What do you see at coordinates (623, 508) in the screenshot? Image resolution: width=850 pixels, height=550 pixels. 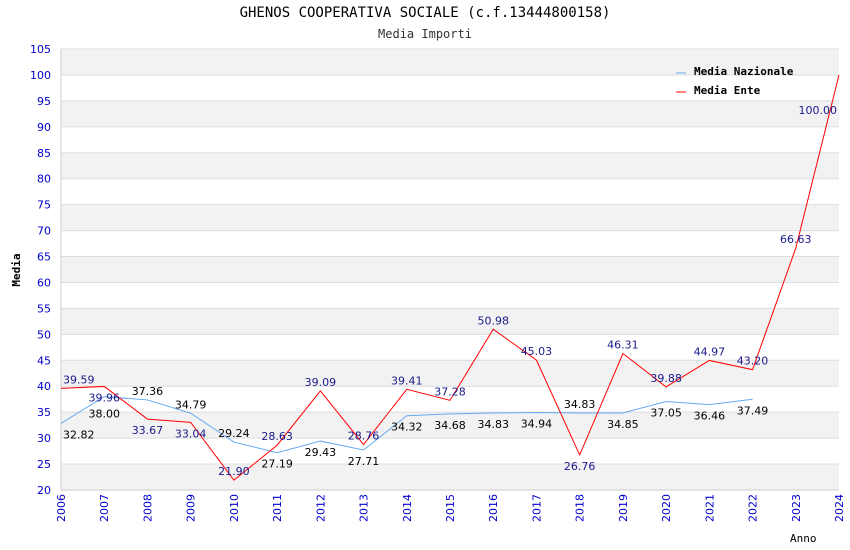 I see `x-tick-label: 2019` at bounding box center [623, 508].